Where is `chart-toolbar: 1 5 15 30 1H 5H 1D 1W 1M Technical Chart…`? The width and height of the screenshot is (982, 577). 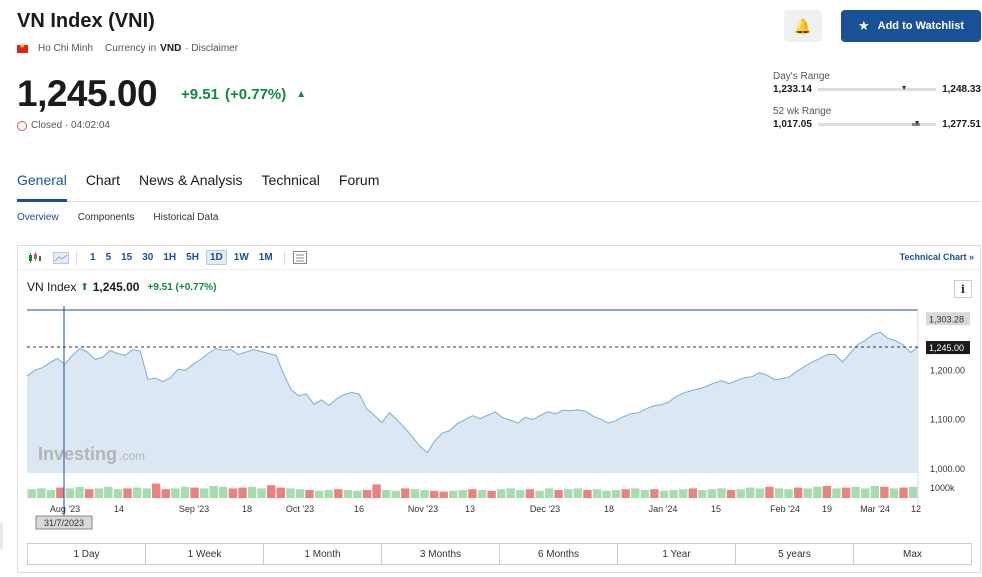
chart-toolbar: 1 5 15 30 1H 5H 1D 1W 1M Technical Chart… is located at coordinates (499, 258).